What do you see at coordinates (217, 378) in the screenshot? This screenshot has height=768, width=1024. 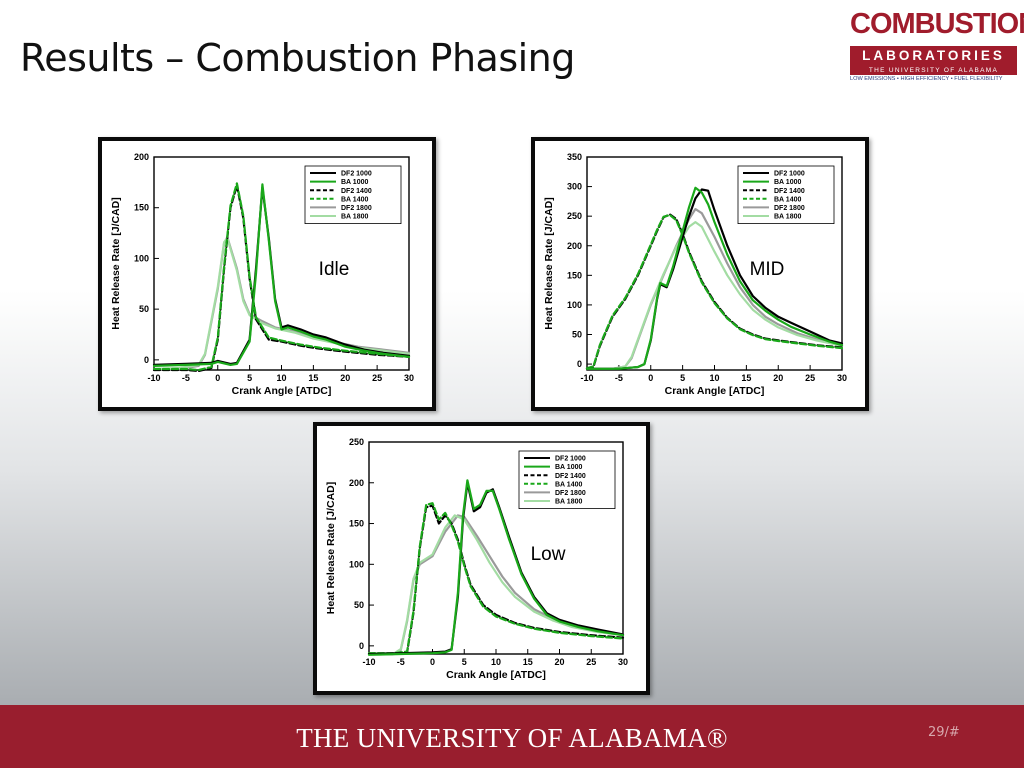 I see `chart-idle-x-tick-label: 0` at bounding box center [217, 378].